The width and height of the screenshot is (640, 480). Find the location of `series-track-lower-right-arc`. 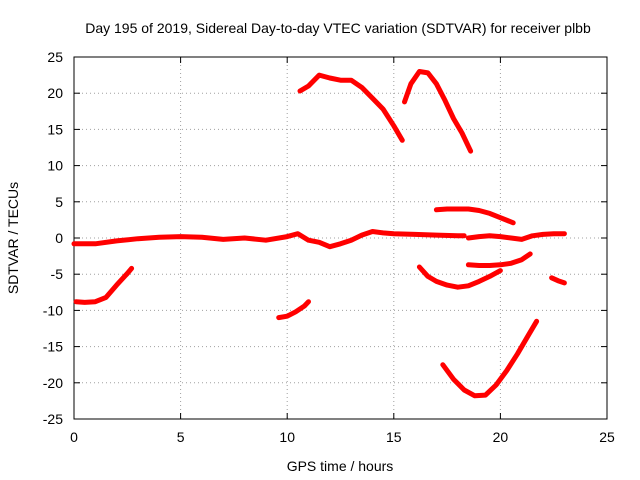

series-track-lower-right-arc is located at coordinates (490, 358).